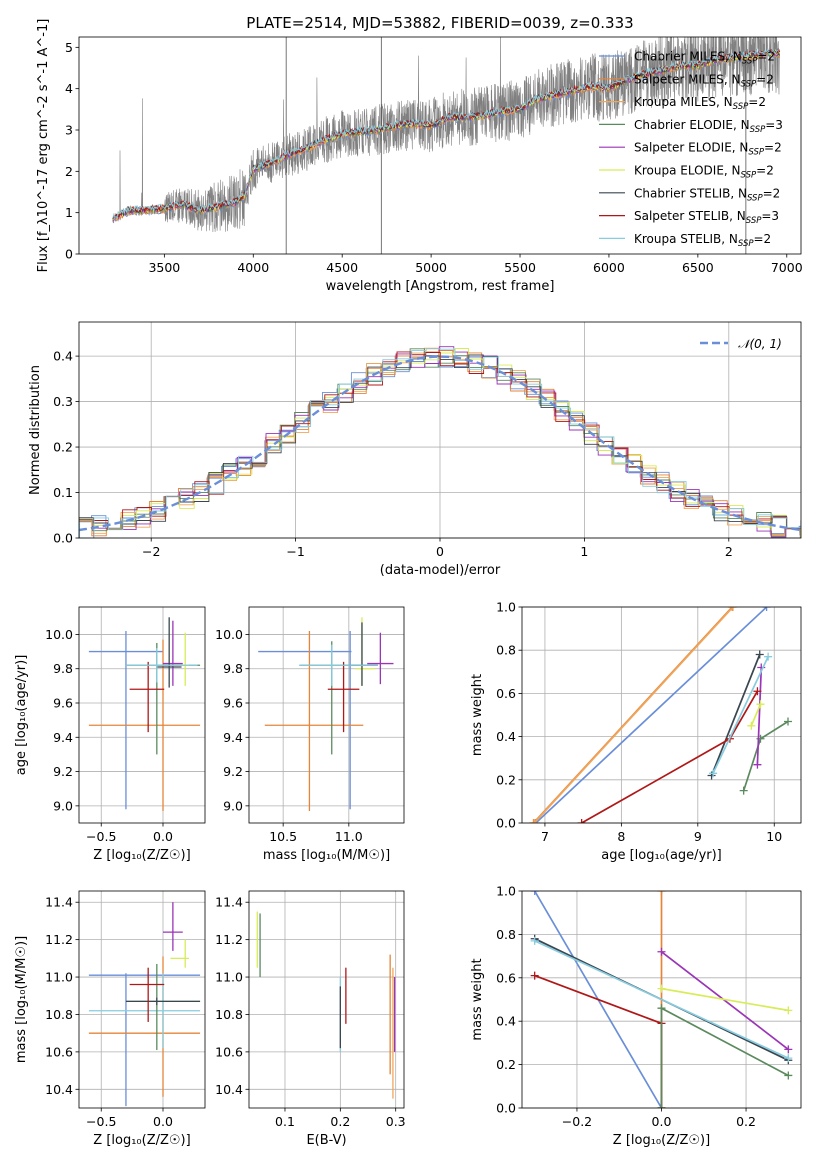  I want to click on x-tick-label: 5500, so click(520, 267).